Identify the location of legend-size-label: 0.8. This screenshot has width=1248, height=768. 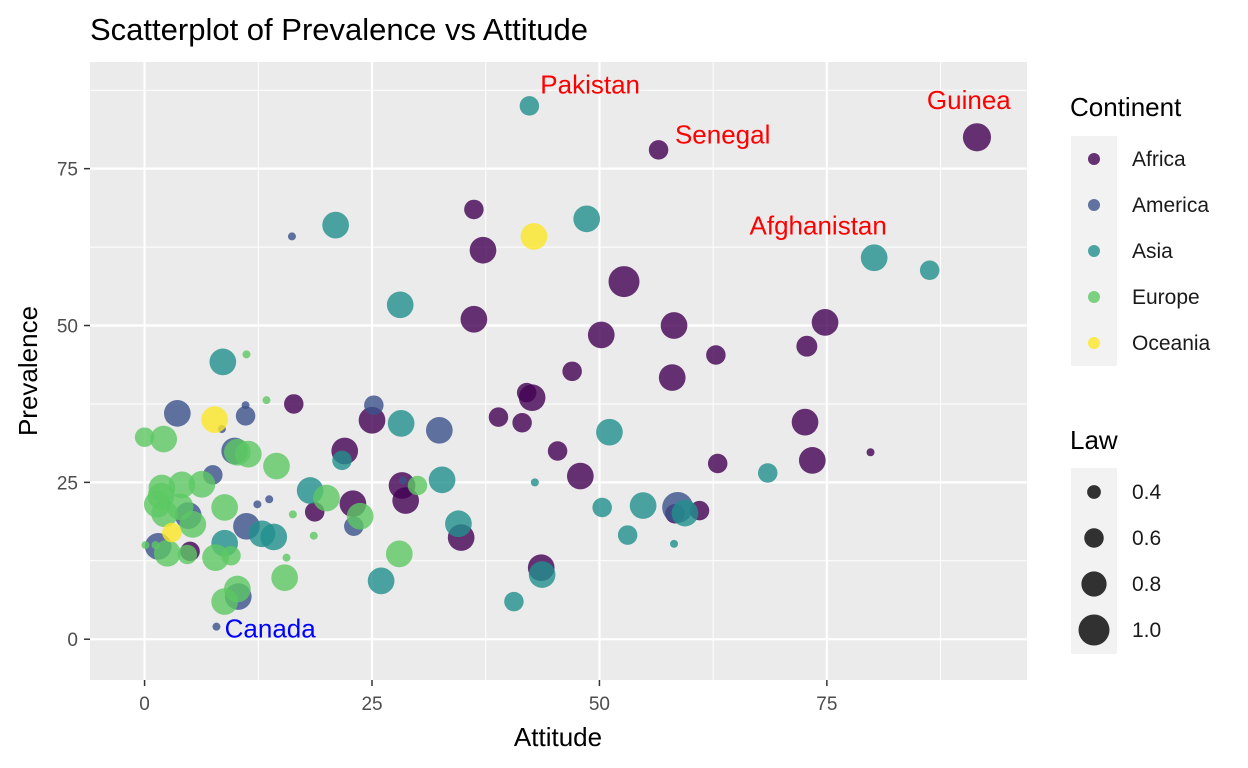
(1146, 584).